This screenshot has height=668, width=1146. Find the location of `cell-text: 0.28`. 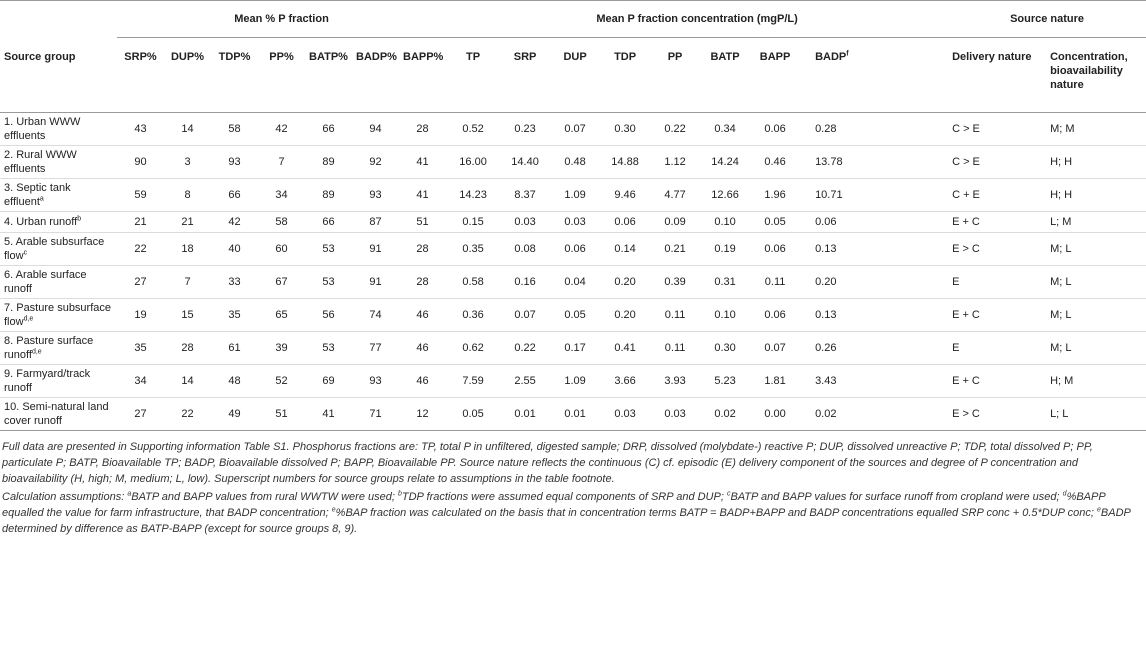

cell-text: 0.28 is located at coordinates (826, 129).